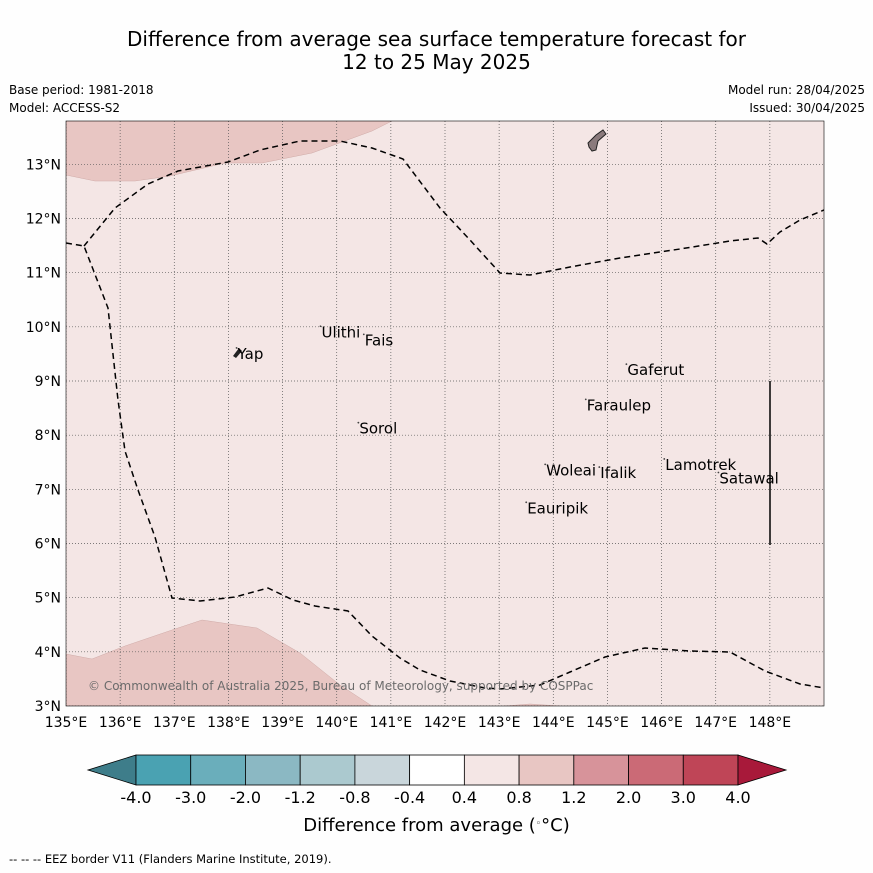 This screenshot has width=873, height=873. What do you see at coordinates (250, 354) in the screenshot?
I see `island-label-yap: Yap` at bounding box center [250, 354].